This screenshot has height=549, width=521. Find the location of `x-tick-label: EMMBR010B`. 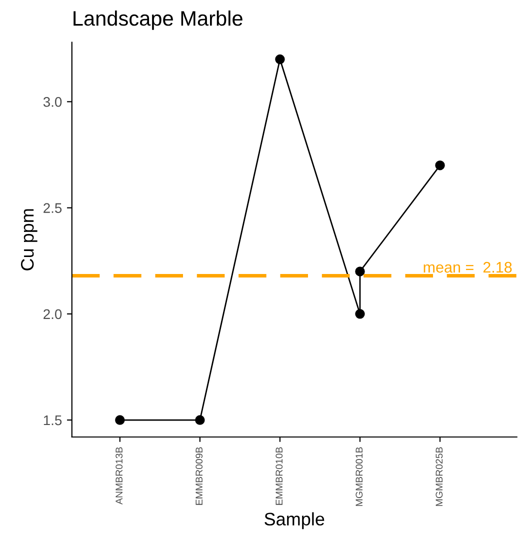

x-tick-label: EMMBR010B is located at coordinates (279, 476).